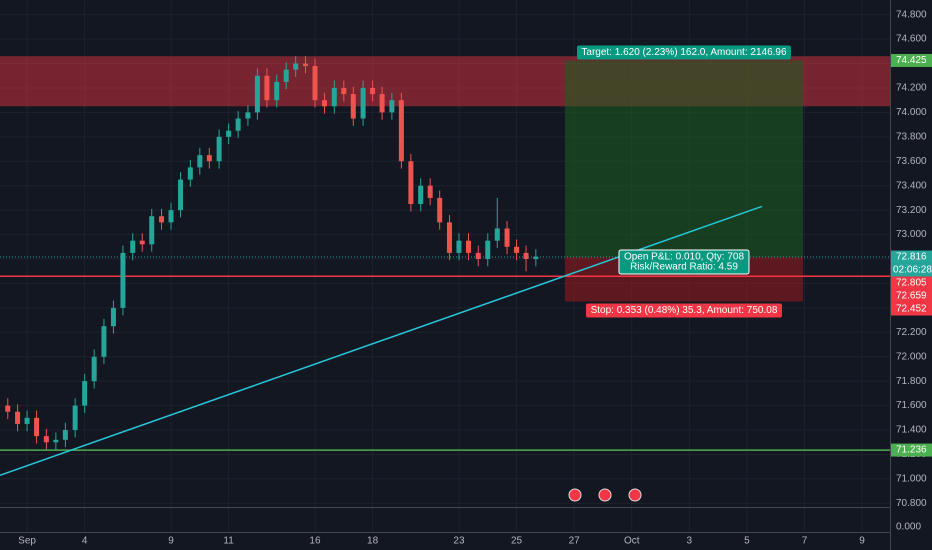  What do you see at coordinates (684, 257) in the screenshot?
I see `pnl-label: Open P&L: 0.010, Qty: 708` at bounding box center [684, 257].